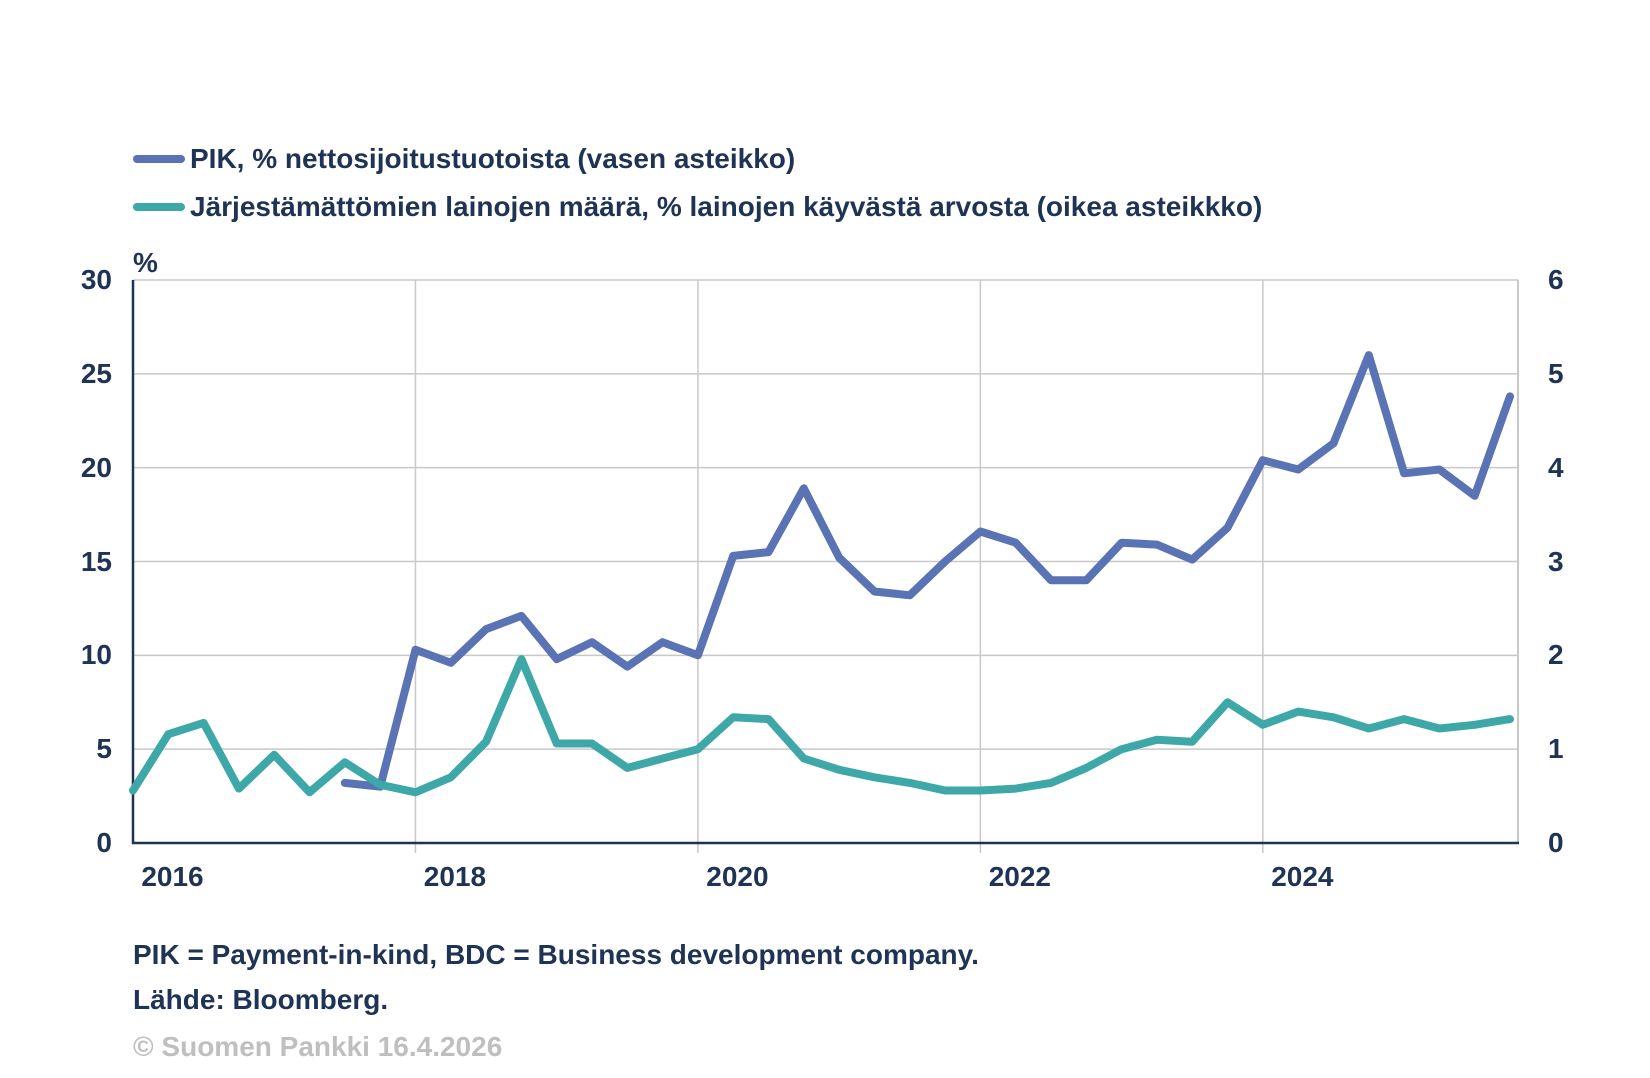 Image resolution: width=1650 pixels, height=1078 pixels. I want to click on y-axis-left-tick-label: 30, so click(96, 279).